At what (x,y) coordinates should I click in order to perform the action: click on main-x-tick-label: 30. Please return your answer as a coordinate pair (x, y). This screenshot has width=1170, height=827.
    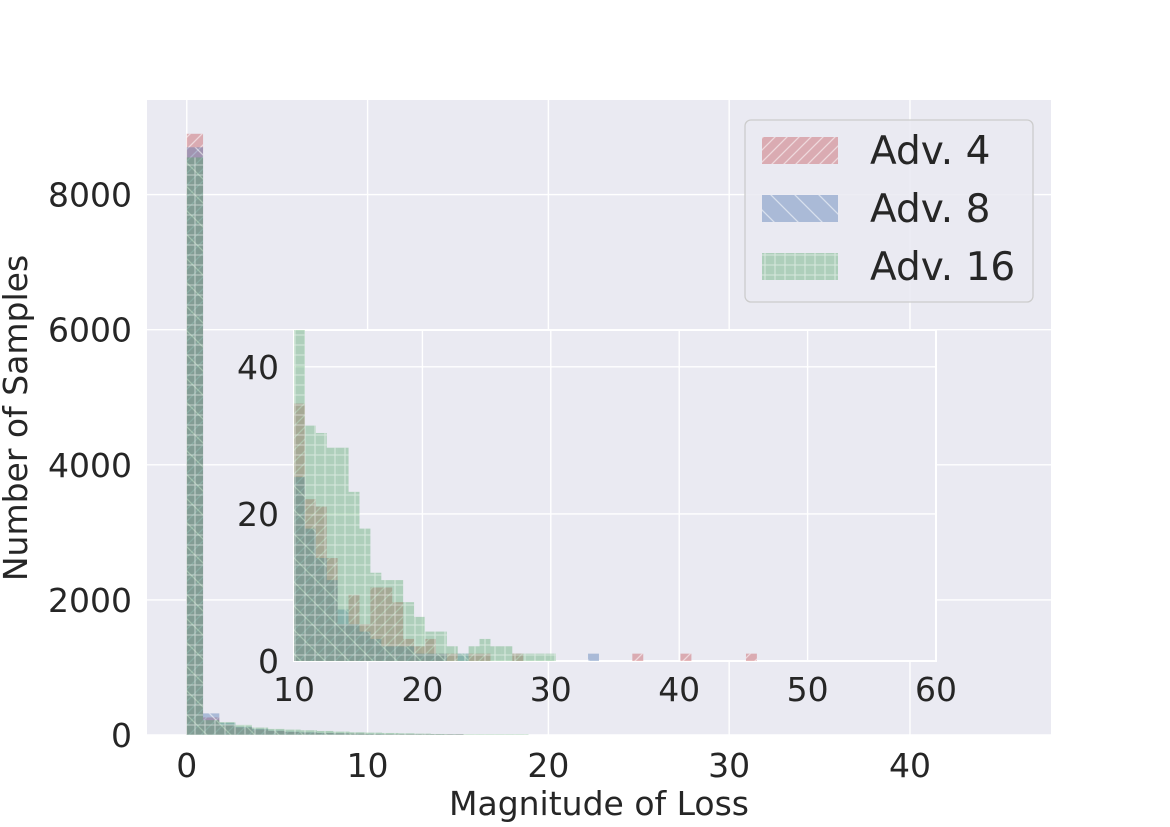
    Looking at the image, I should click on (729, 765).